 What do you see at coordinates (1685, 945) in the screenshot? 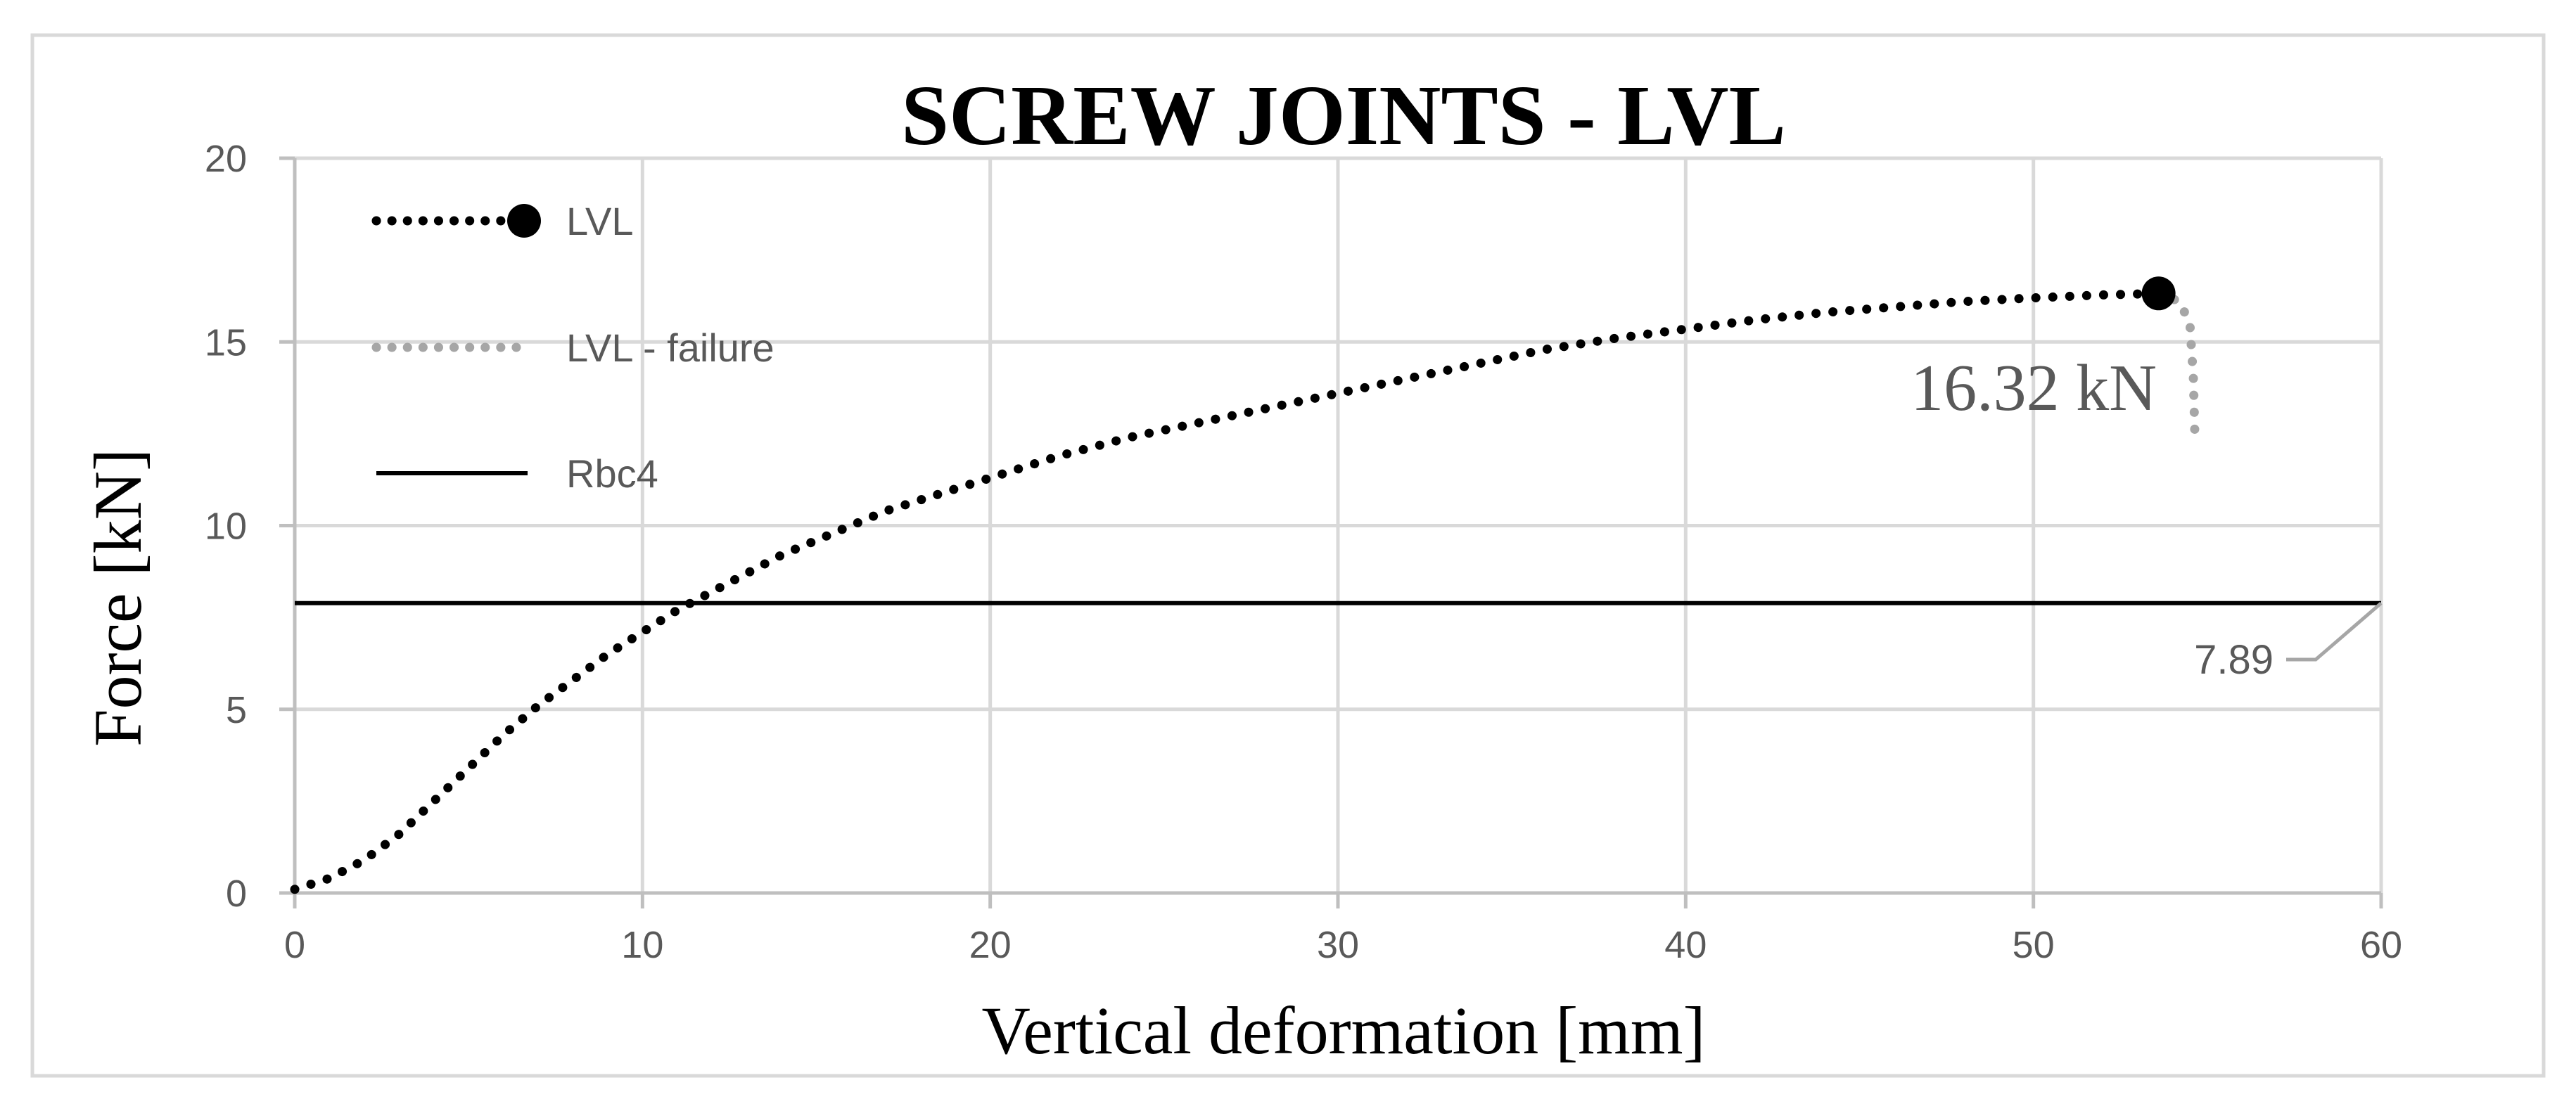
I see `x-tick-label-40: 40` at bounding box center [1685, 945].